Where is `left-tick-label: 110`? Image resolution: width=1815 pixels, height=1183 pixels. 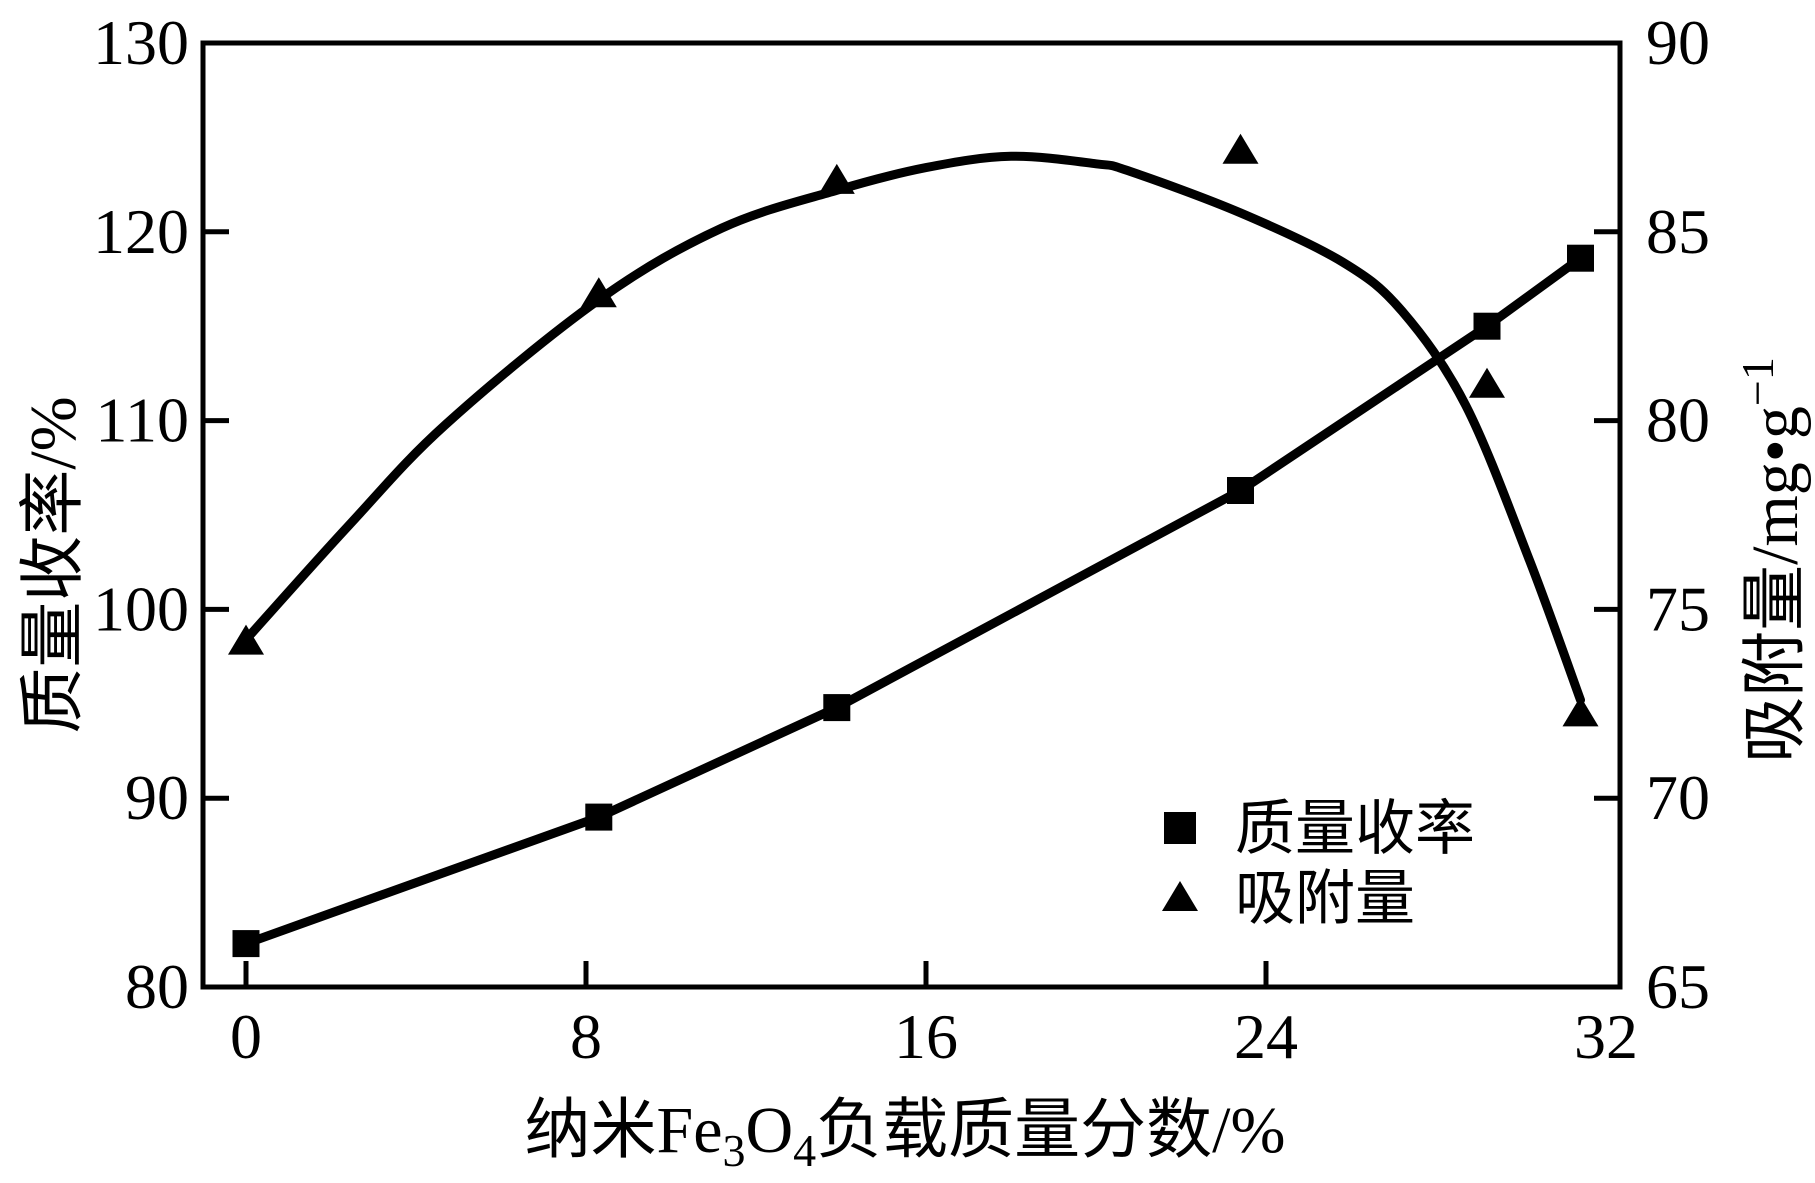 left-tick-label: 110 is located at coordinates (142, 420).